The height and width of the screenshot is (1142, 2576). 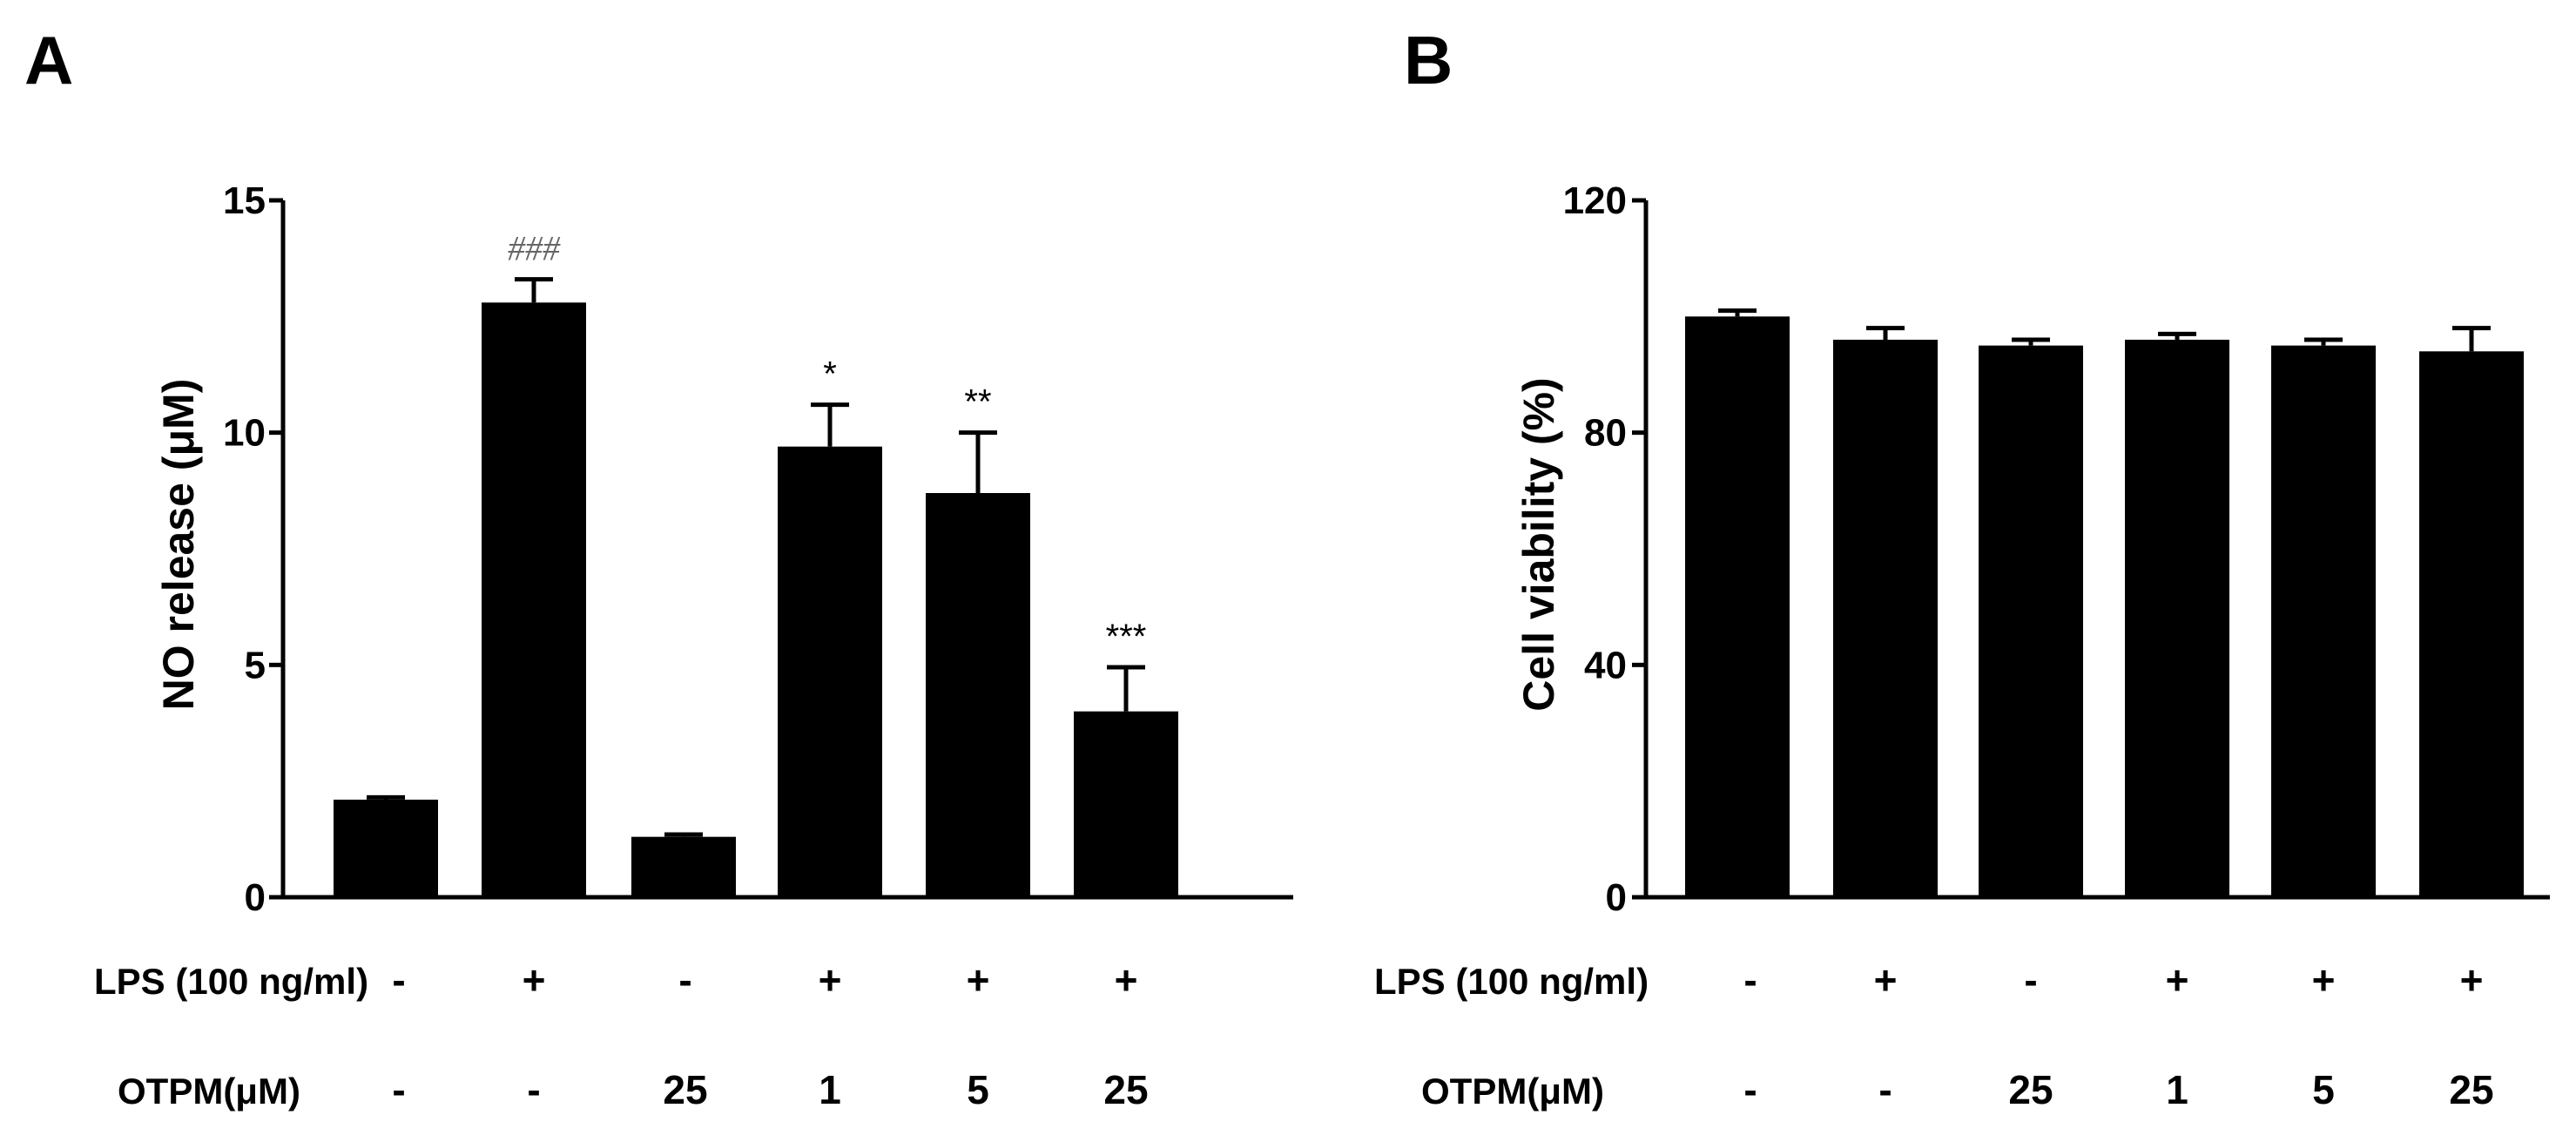 I want to click on panel-a-ylabel: NO release (μM), so click(x=178, y=545).